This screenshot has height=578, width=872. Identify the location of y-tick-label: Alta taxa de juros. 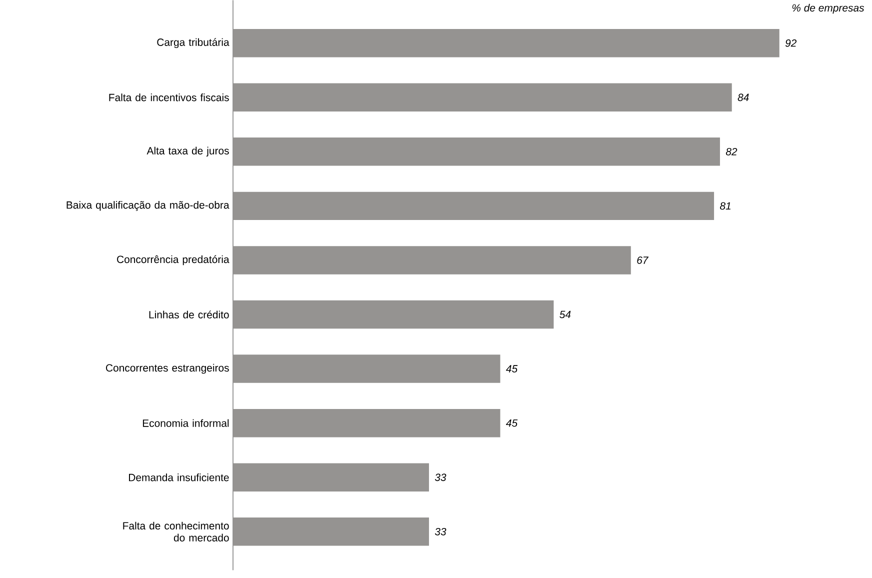
(187, 151).